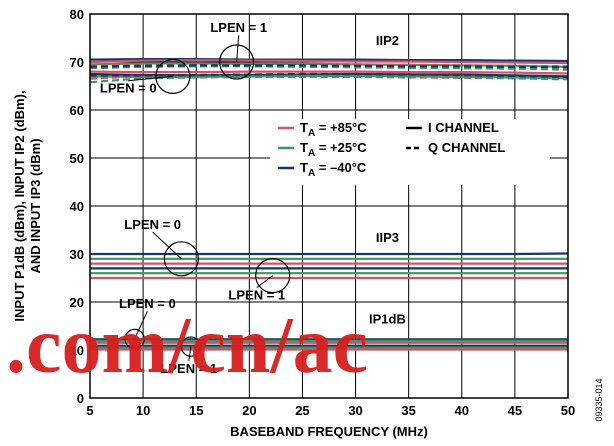  What do you see at coordinates (387, 319) in the screenshot?
I see `group-label-ip1db: IP1dB` at bounding box center [387, 319].